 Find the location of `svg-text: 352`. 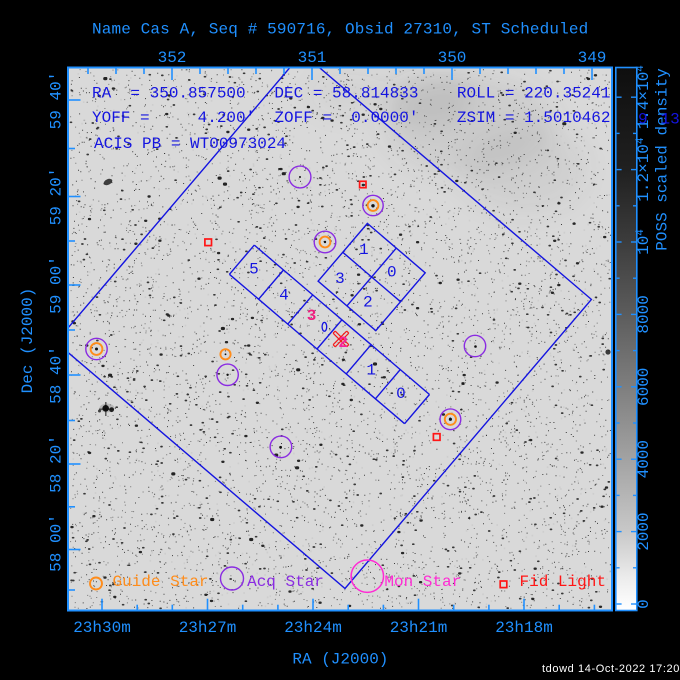

svg-text: 352 is located at coordinates (172, 58).